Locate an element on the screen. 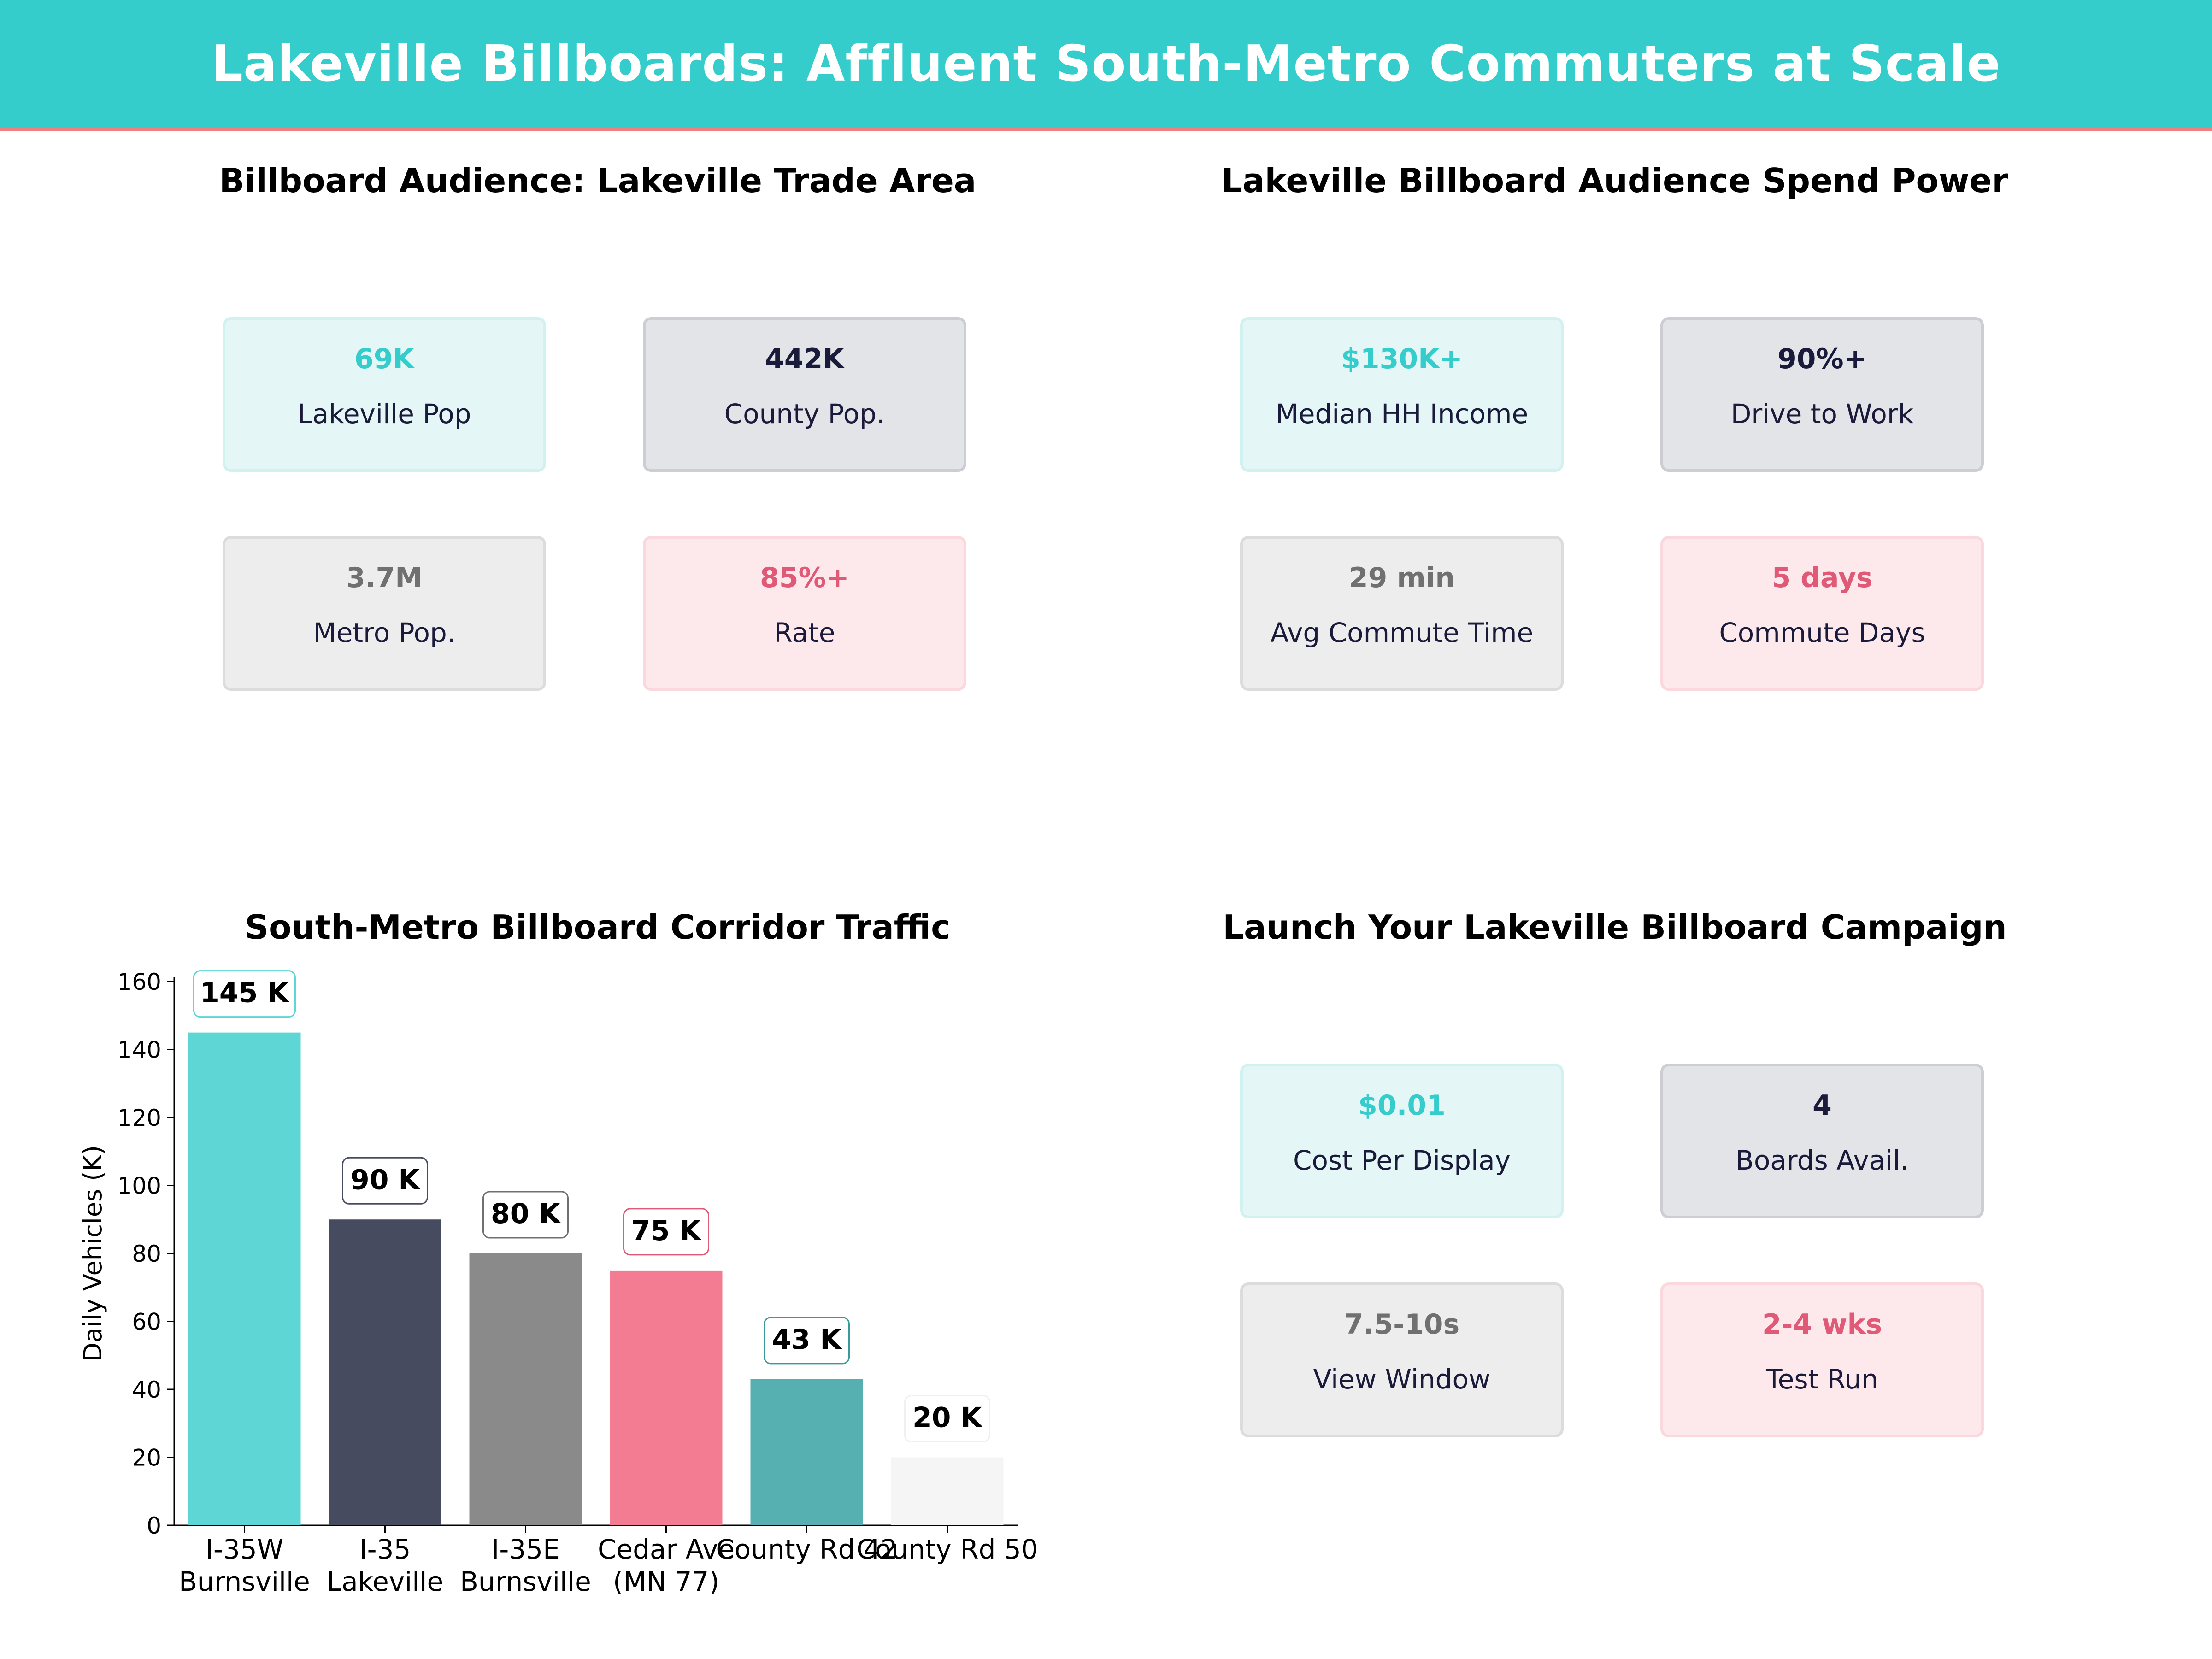 The height and width of the screenshot is (1659, 2212). stat-value: 5 days is located at coordinates (1822, 578).